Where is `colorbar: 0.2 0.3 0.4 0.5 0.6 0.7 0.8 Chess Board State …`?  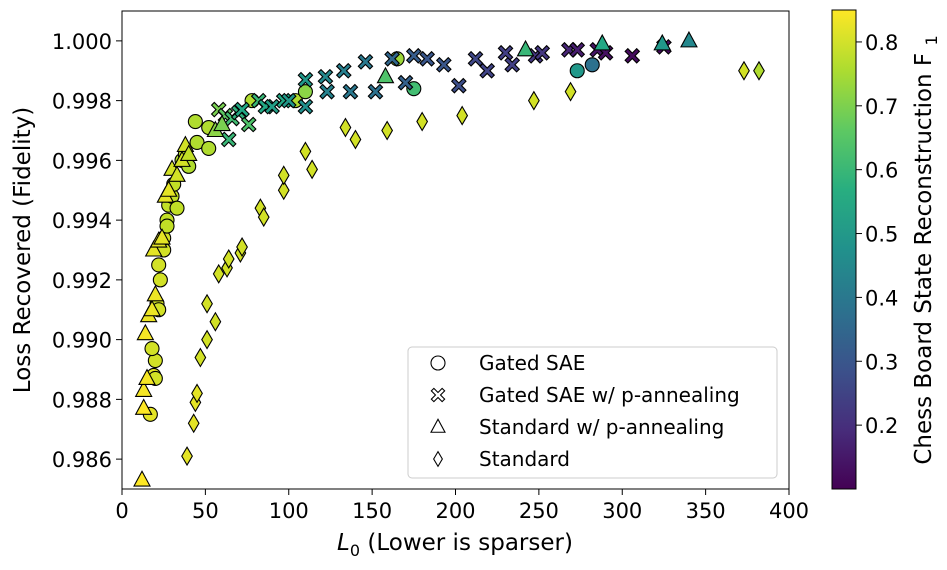 colorbar: 0.2 0.3 0.4 0.5 0.6 0.7 0.8 Chess Board State … is located at coordinates (886, 249).